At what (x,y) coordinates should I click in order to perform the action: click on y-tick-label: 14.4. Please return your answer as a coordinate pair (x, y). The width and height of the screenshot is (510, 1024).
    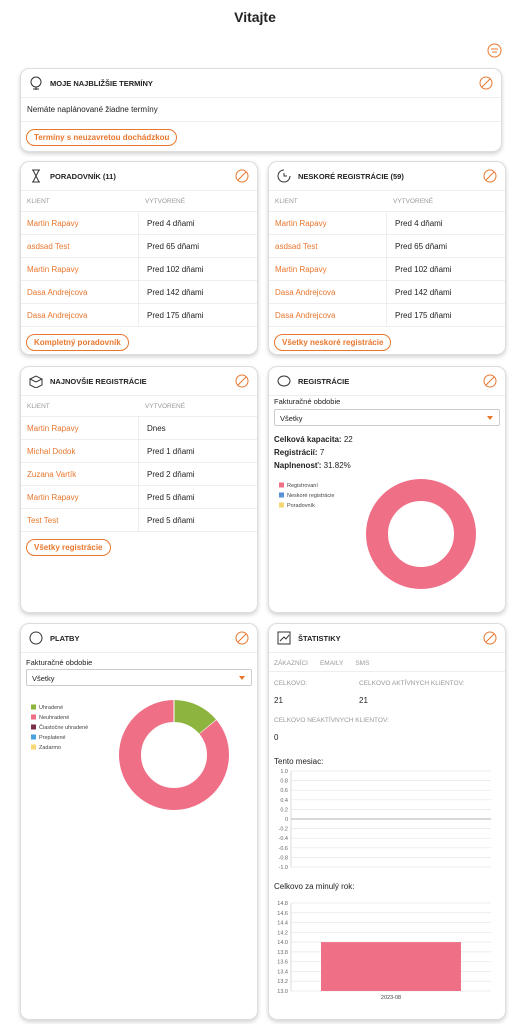
    Looking at the image, I should click on (282, 924).